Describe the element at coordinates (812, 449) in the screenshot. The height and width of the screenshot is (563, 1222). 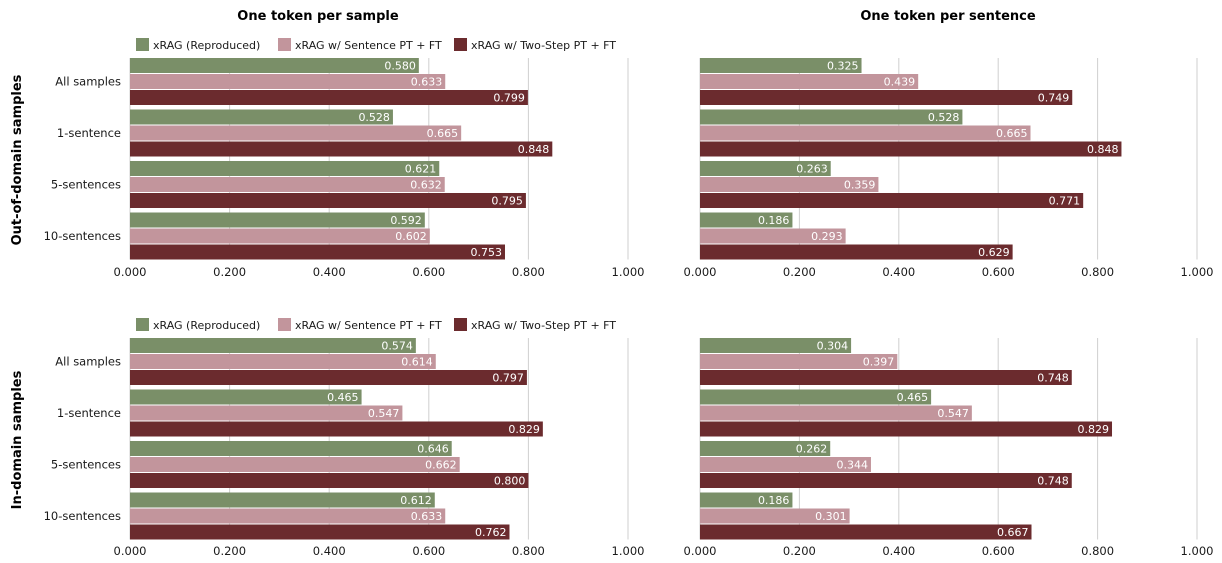
I see `bar-value-label: 0.262` at that location.